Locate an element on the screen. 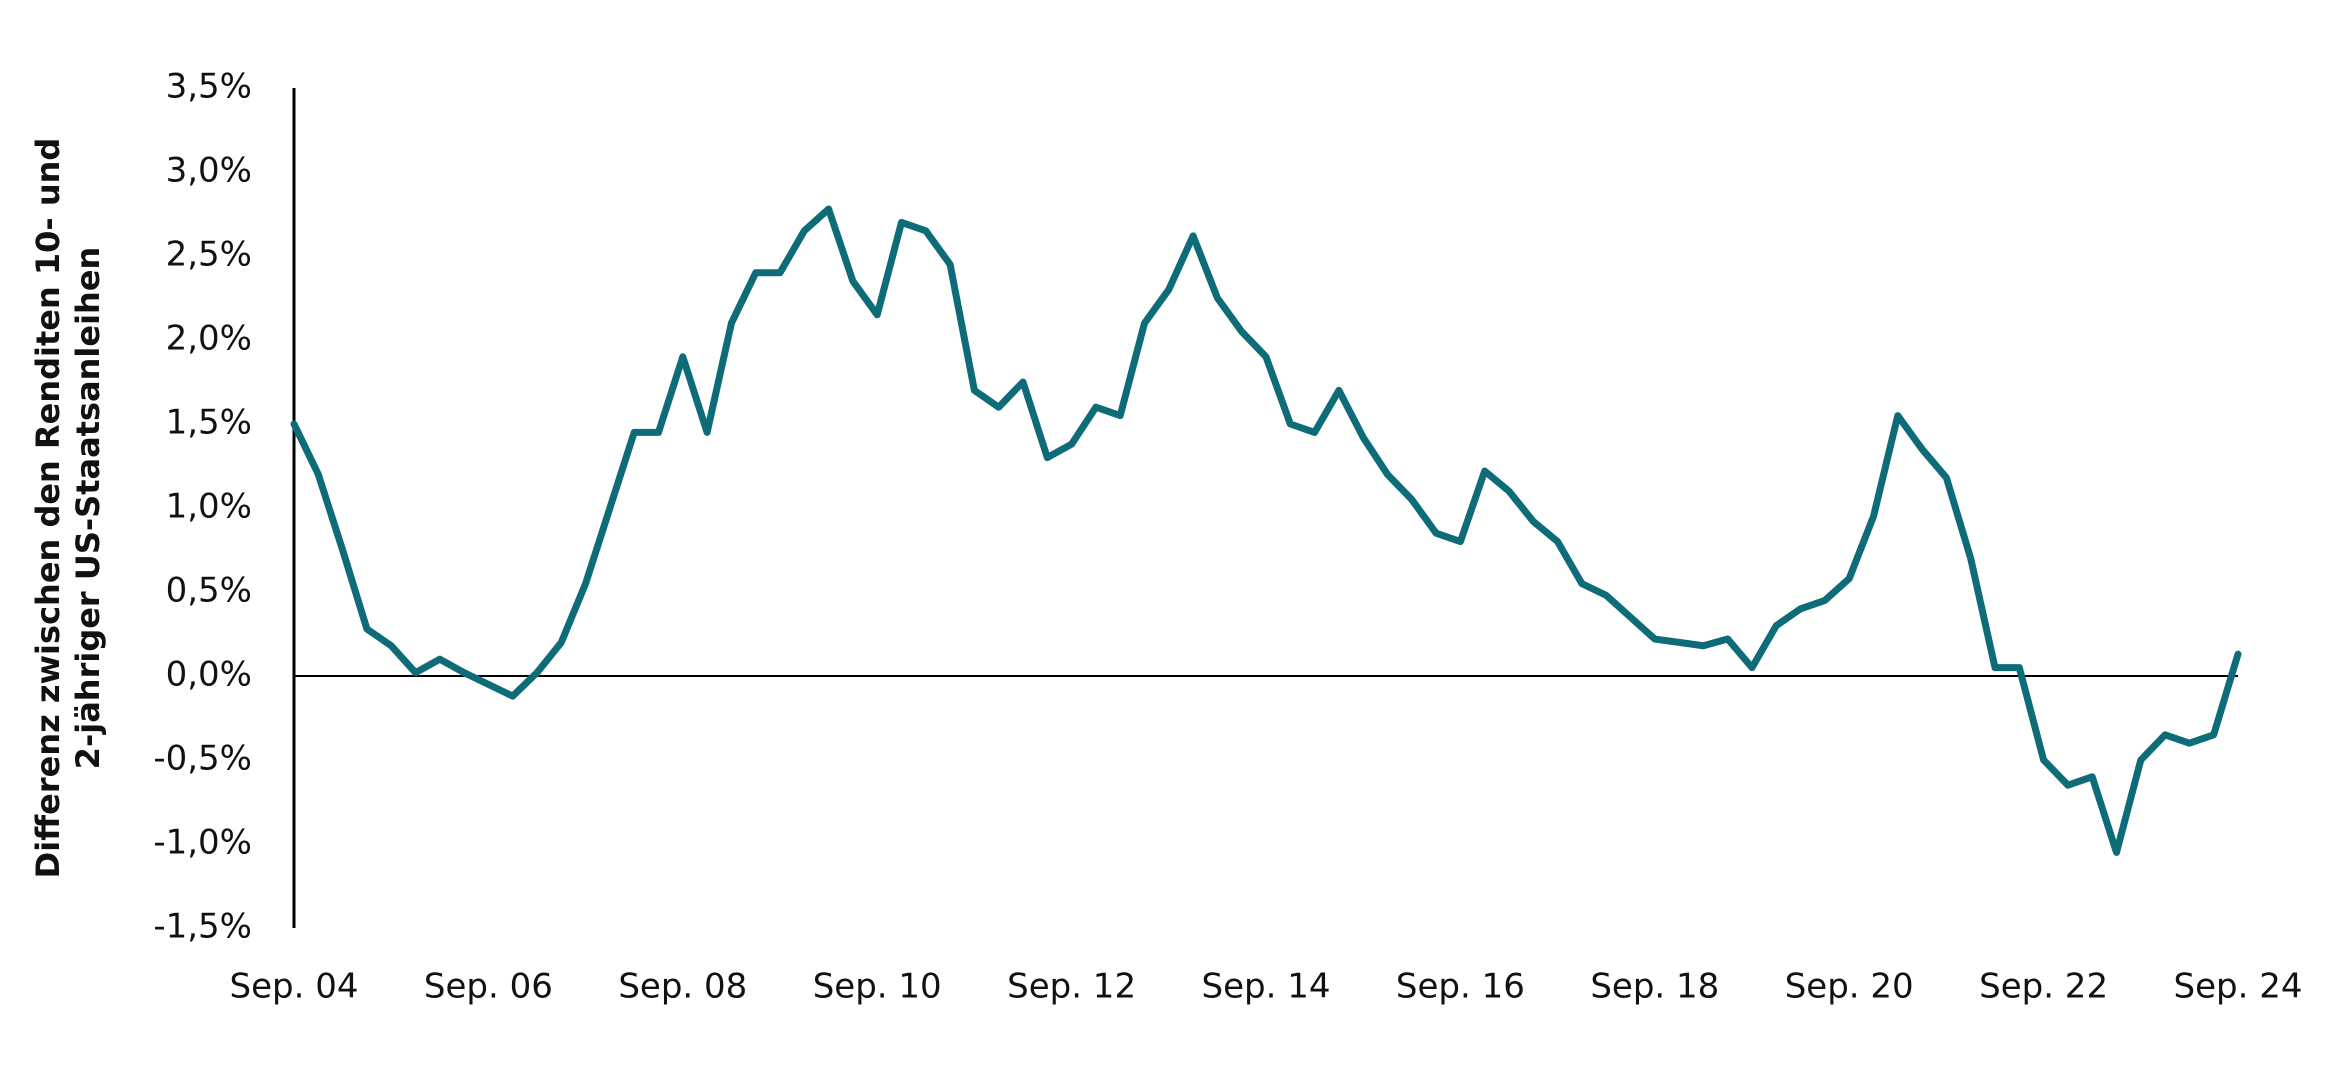  y-tick-label: -1,5% is located at coordinates (202, 927).